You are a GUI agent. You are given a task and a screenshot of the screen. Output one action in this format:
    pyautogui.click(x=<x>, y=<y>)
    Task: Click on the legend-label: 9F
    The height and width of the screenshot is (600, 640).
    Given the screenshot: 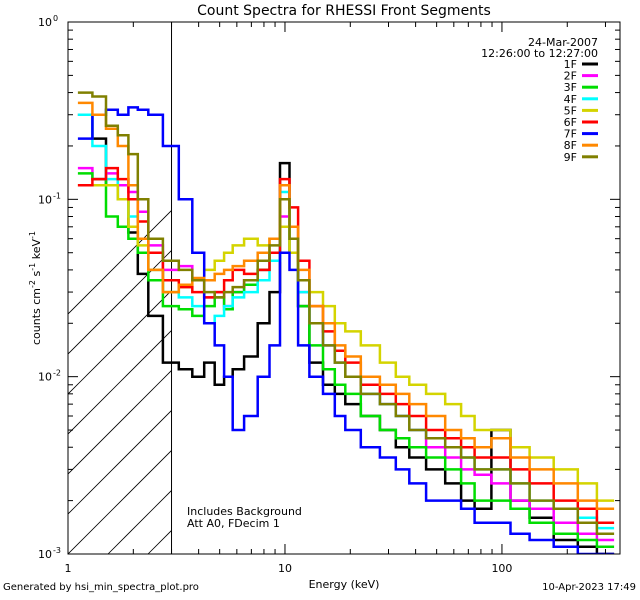 What is the action you would take?
    pyautogui.click(x=570, y=157)
    